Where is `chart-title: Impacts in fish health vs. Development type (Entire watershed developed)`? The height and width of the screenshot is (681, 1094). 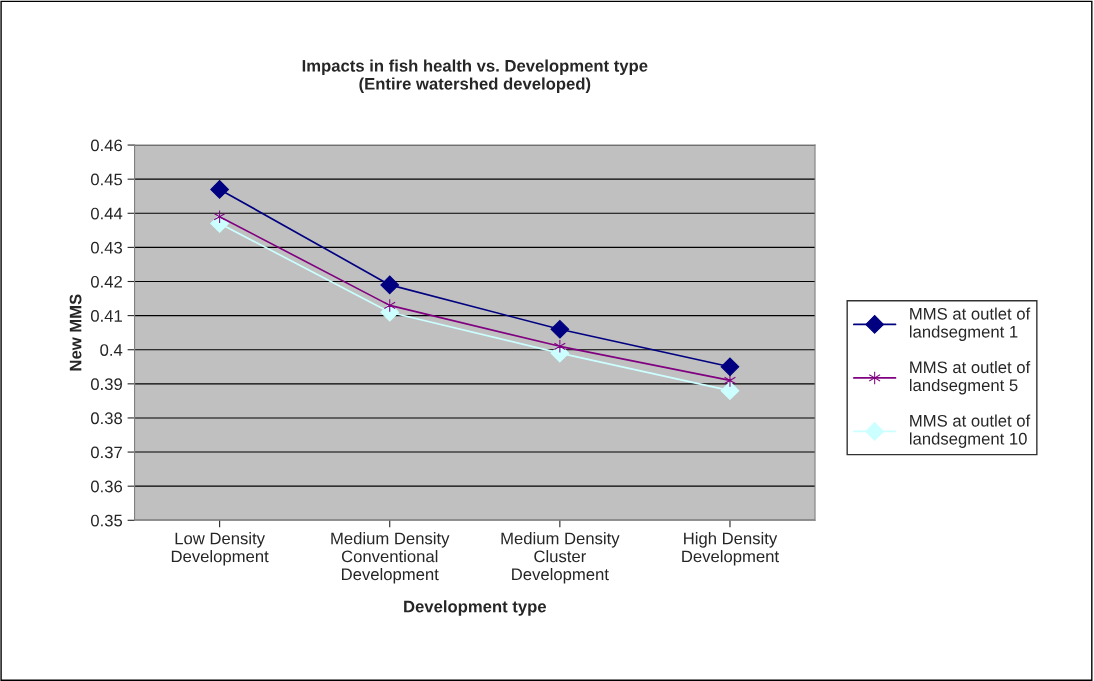 chart-title: Impacts in fish health vs. Development type (Entire watershed developed) is located at coordinates (475, 76).